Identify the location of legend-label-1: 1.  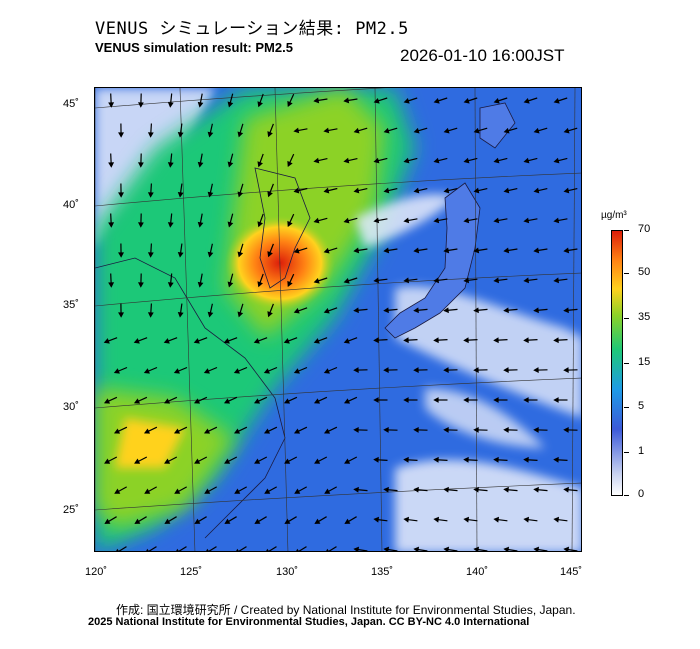
(641, 451).